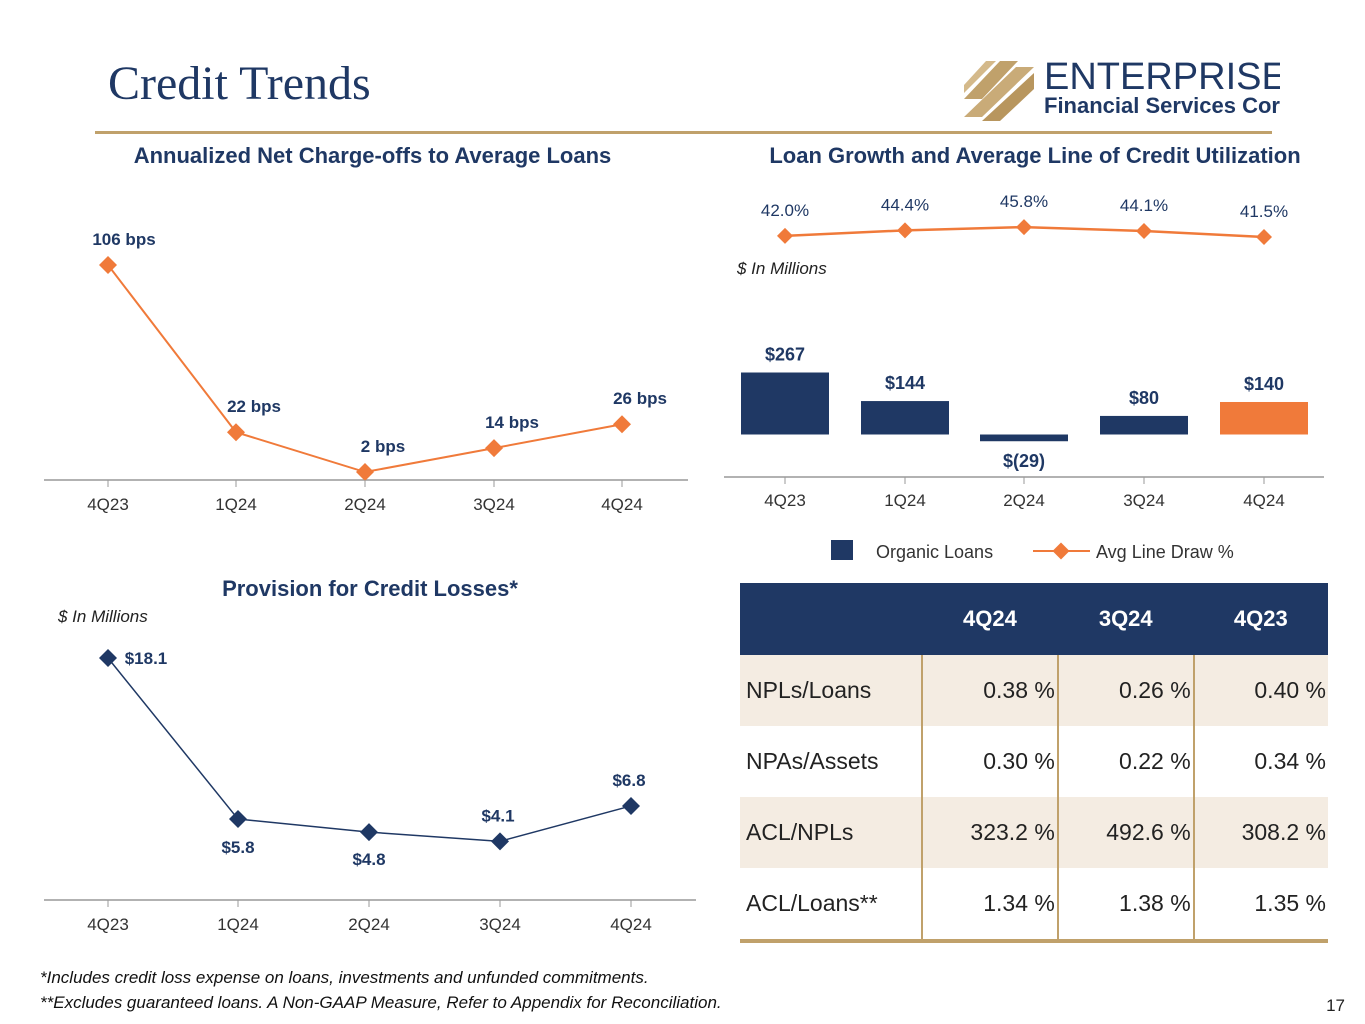 The width and height of the screenshot is (1365, 1024). Describe the element at coordinates (239, 83) in the screenshot. I see `page-title: Credit Trends` at that location.